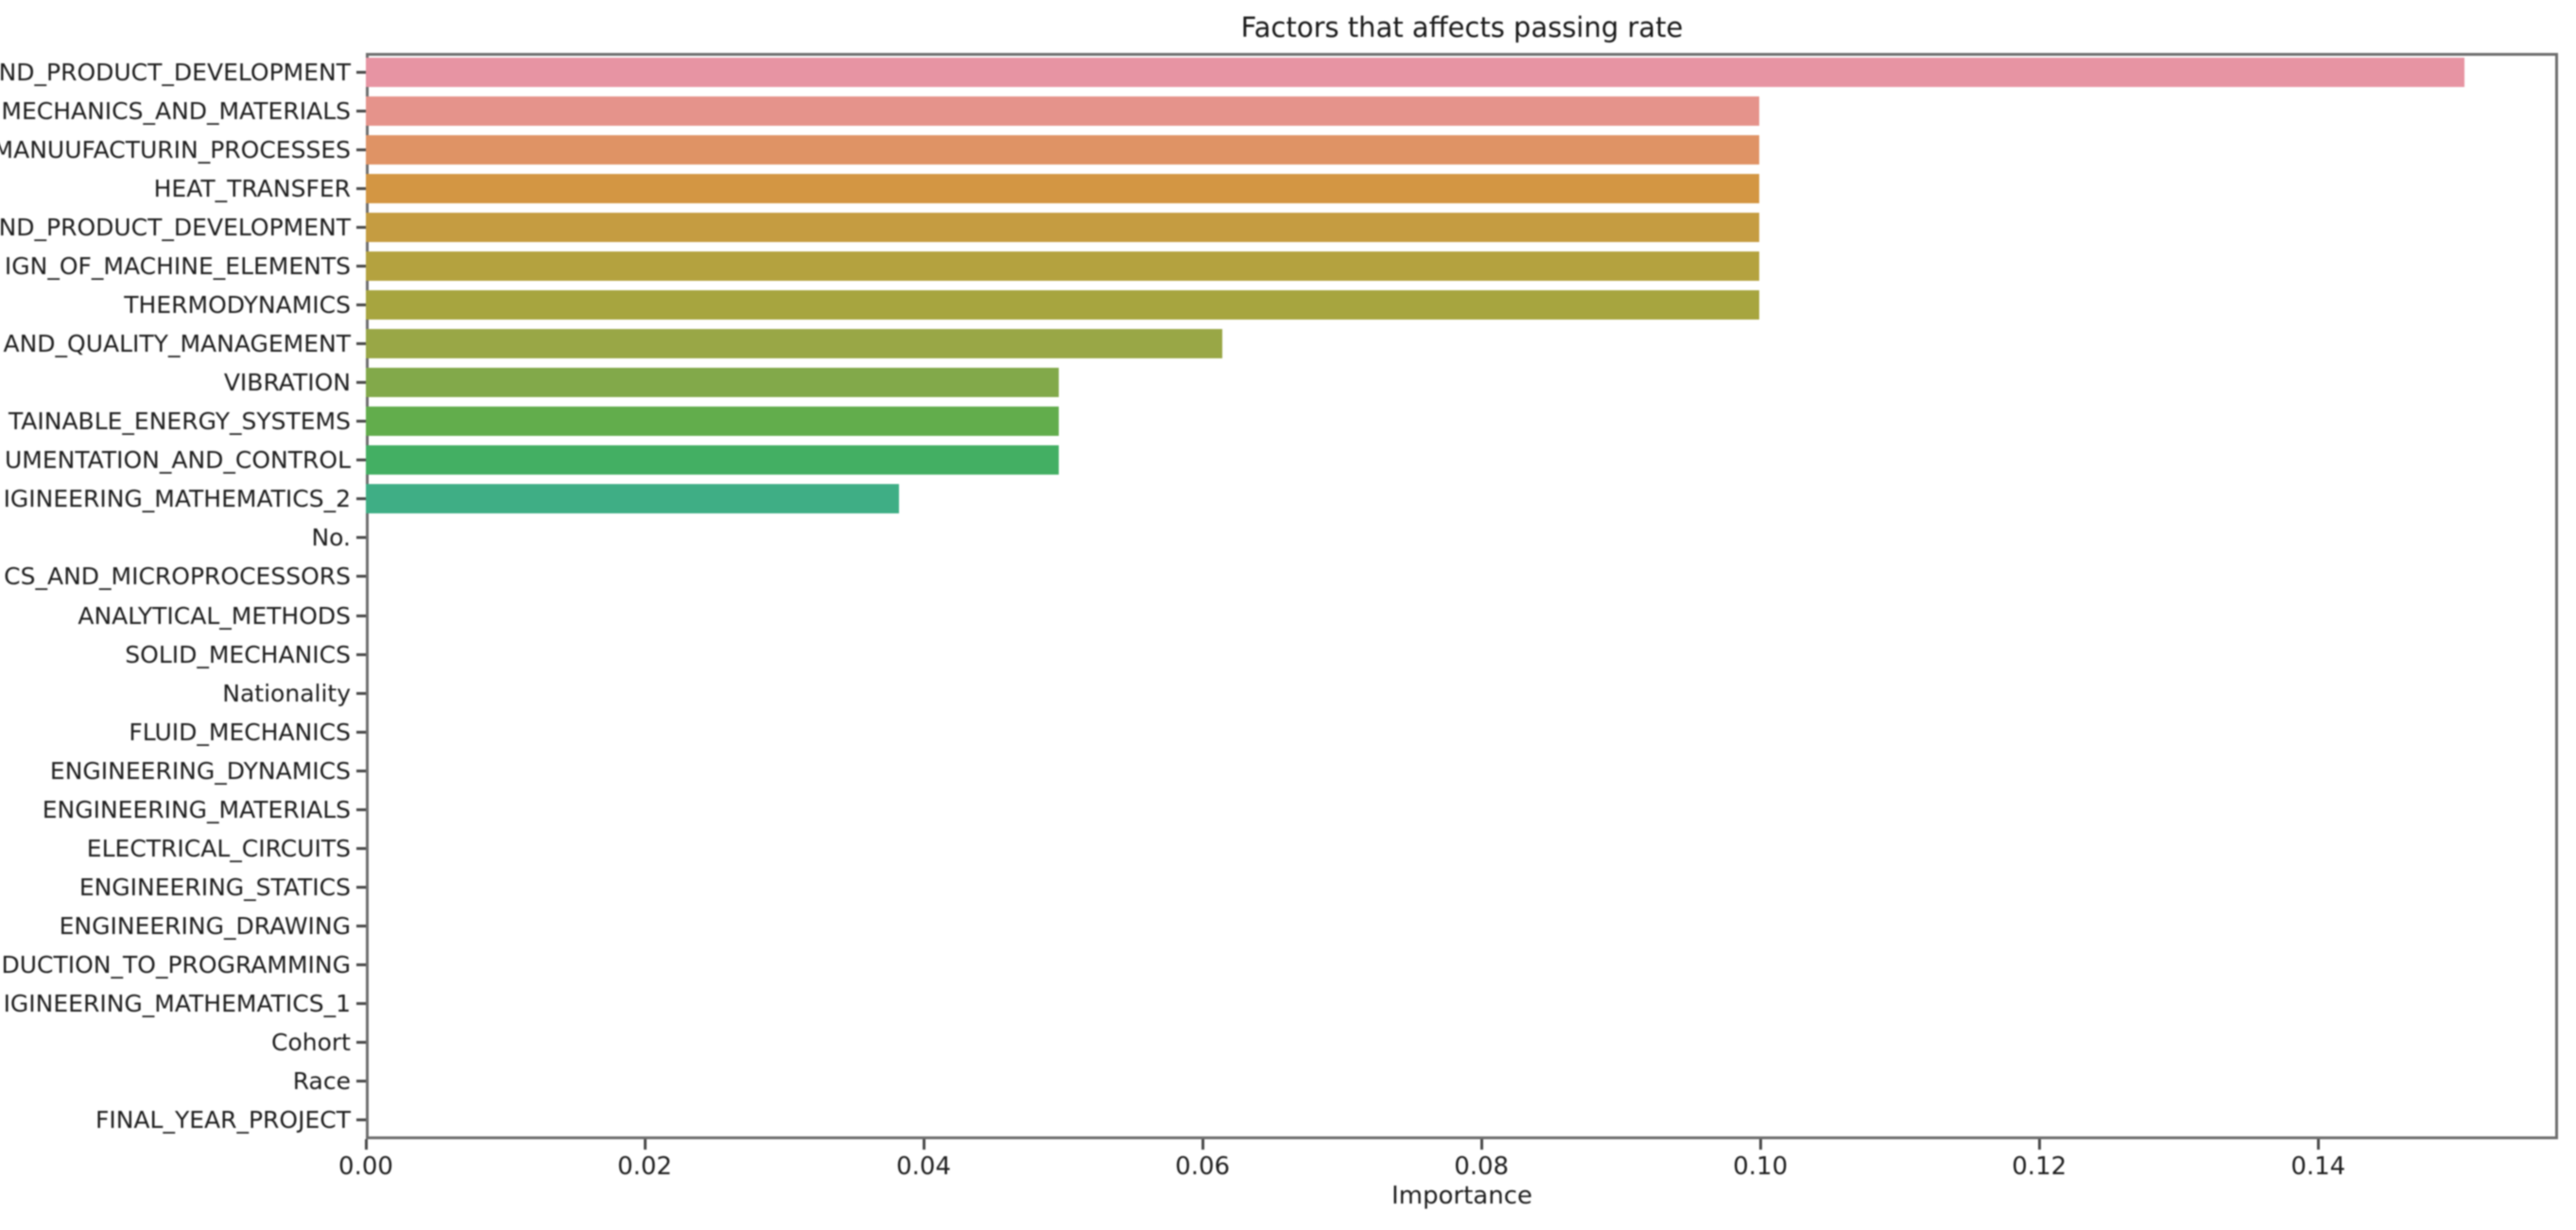 Image resolution: width=2576 pixels, height=1230 pixels. I want to click on y-axis-label: FINAL_YEAR_PROJECT, so click(223, 1119).